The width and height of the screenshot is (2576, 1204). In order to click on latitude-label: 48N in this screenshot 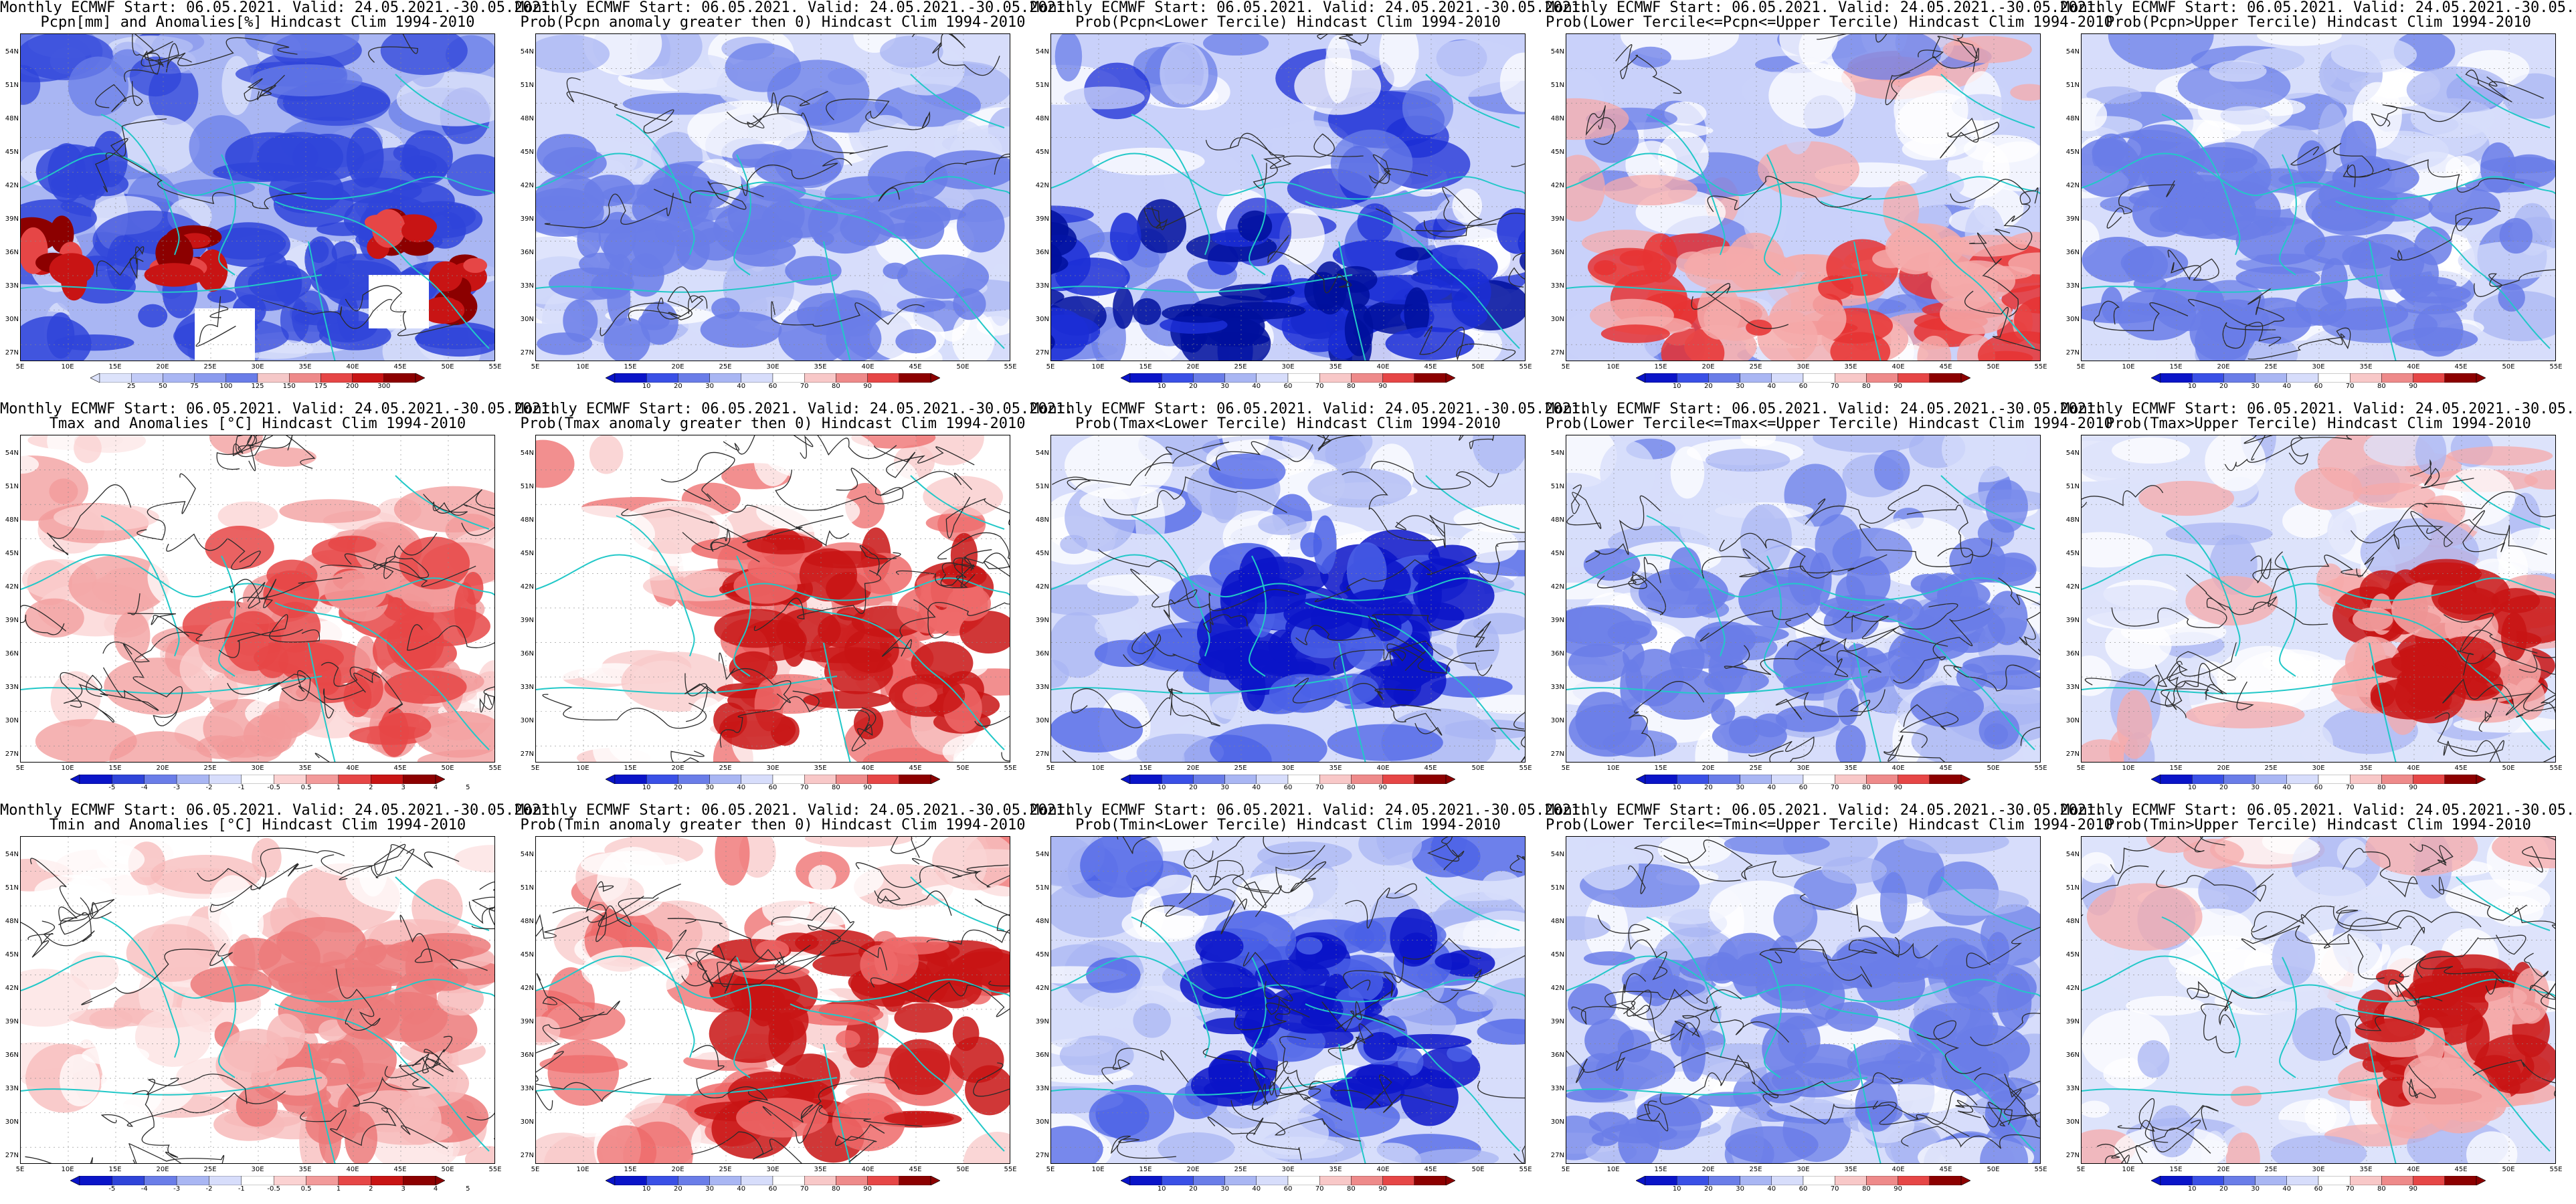, I will do `click(12, 520)`.